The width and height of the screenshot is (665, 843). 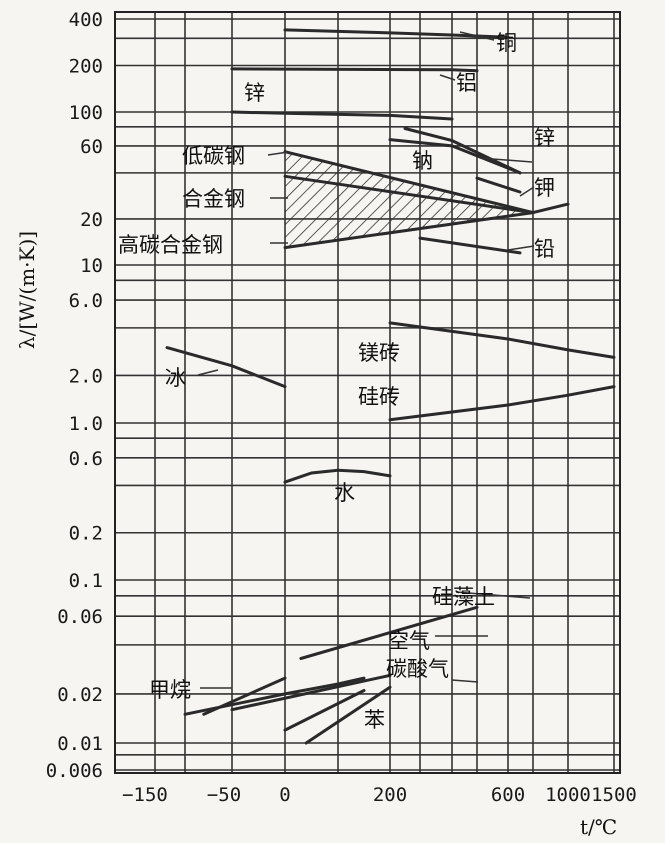 I want to click on curve-label: 水, so click(x=344, y=493).